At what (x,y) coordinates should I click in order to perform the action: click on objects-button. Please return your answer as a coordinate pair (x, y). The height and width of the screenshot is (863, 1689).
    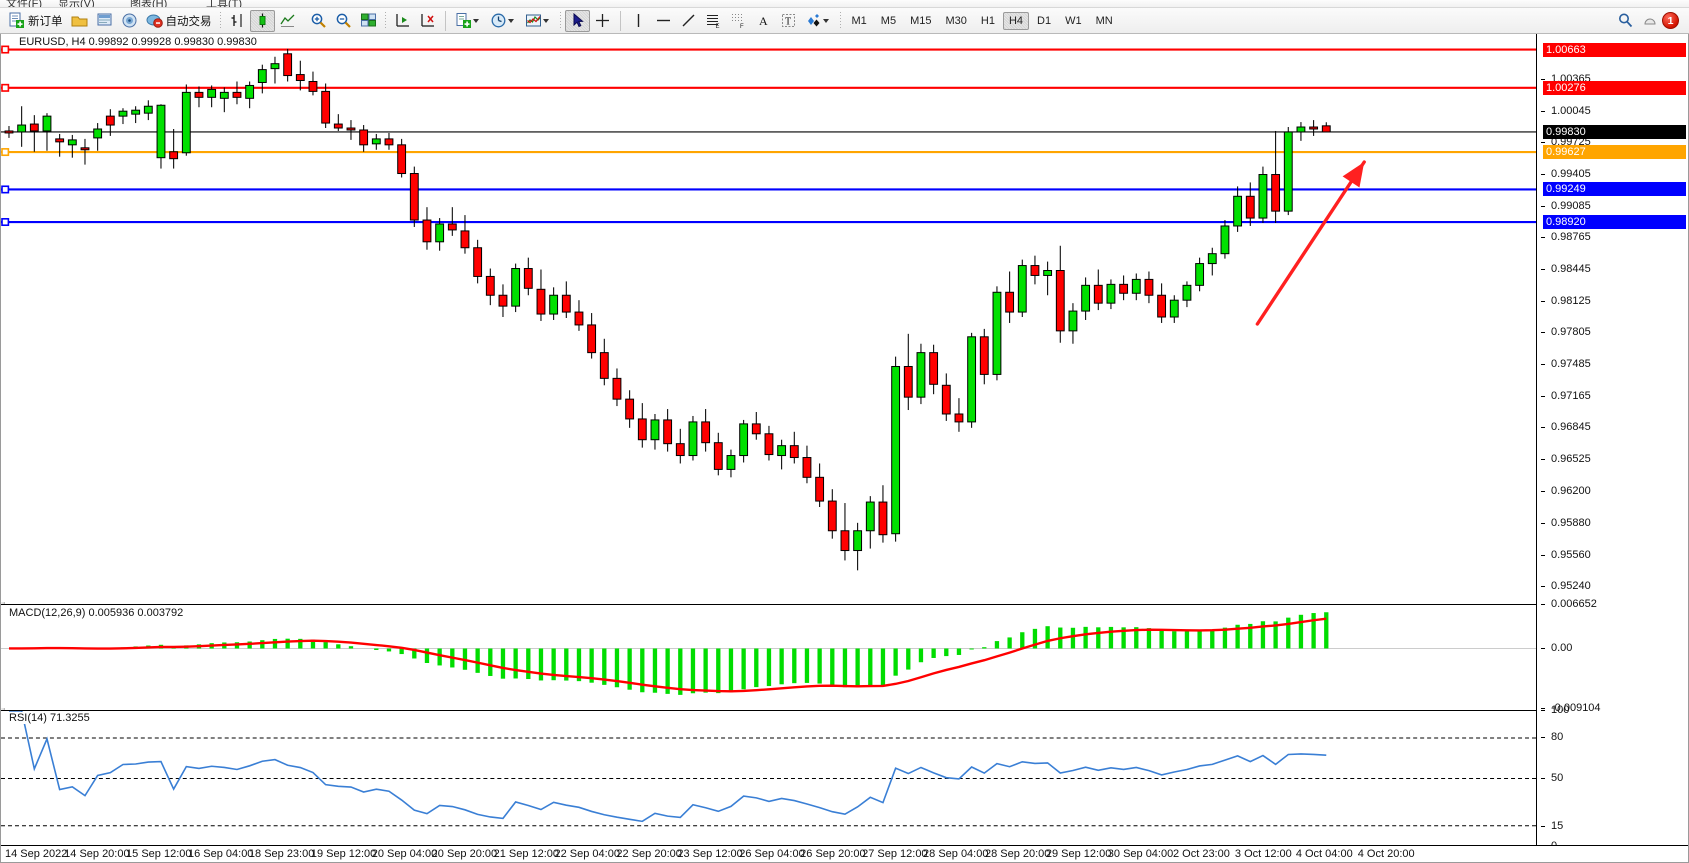
    Looking at the image, I should click on (818, 21).